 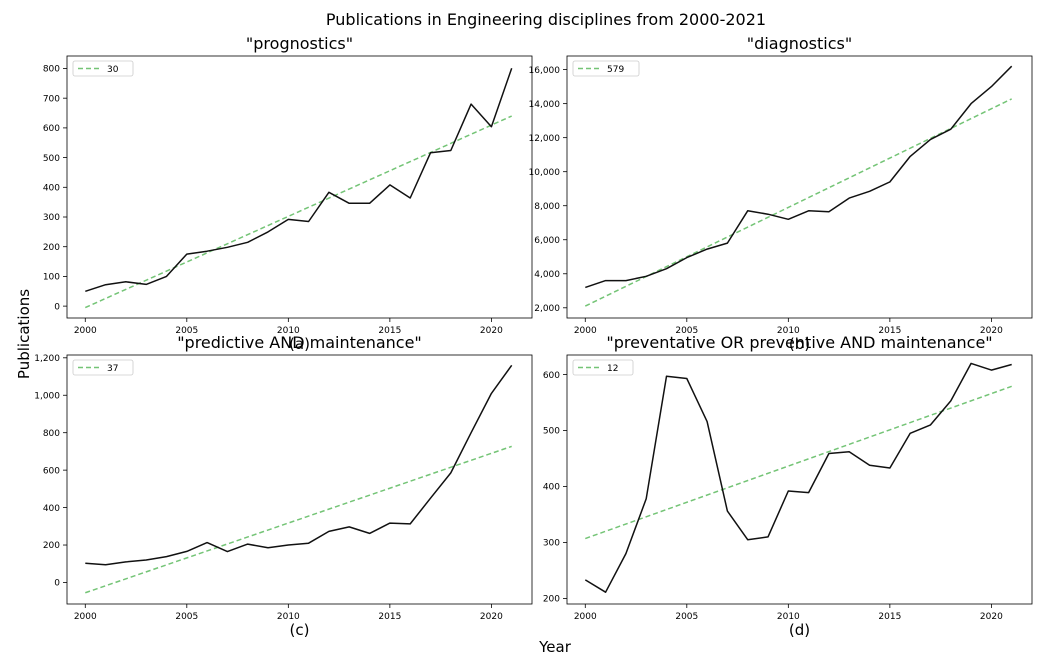 What do you see at coordinates (545, 71) in the screenshot?
I see `y-tick-label: 16,000` at bounding box center [545, 71].